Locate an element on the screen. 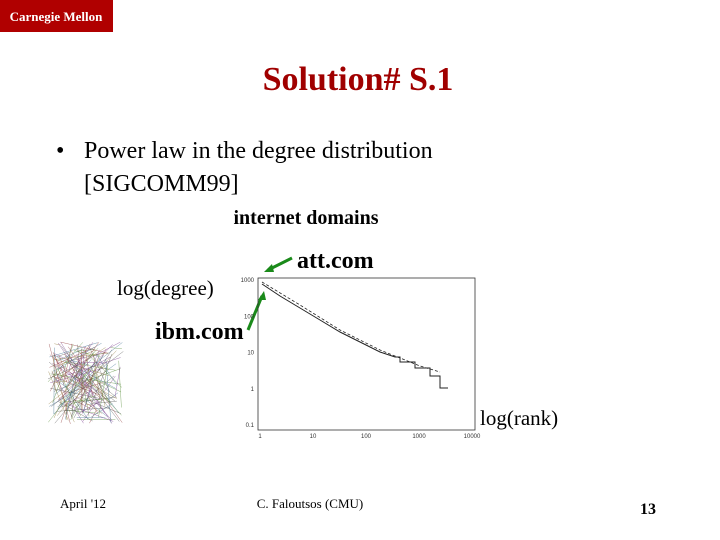 The height and width of the screenshot is (540, 720). arrow is located at coordinates (255, 313).